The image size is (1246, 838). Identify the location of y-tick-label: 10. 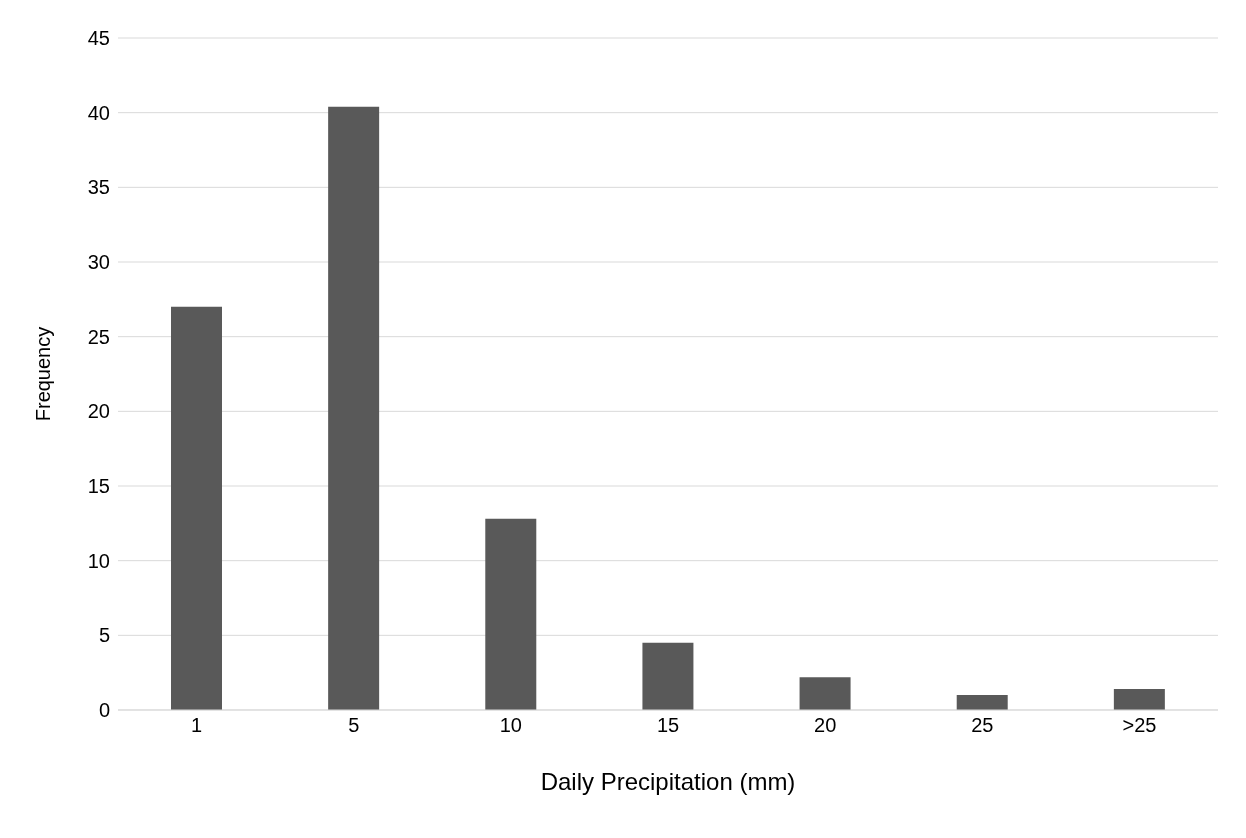
(98, 560).